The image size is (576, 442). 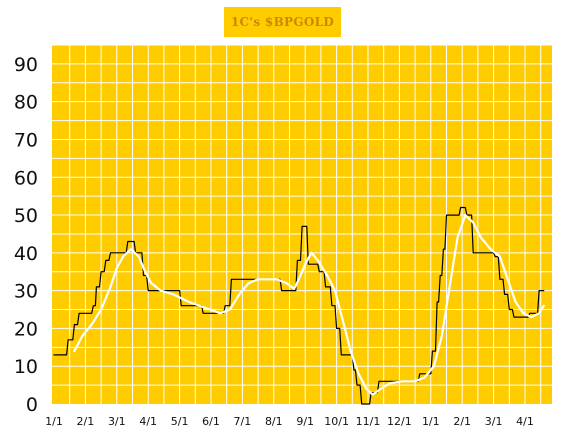 I want to click on y-tick-label: 30, so click(x=26, y=292).